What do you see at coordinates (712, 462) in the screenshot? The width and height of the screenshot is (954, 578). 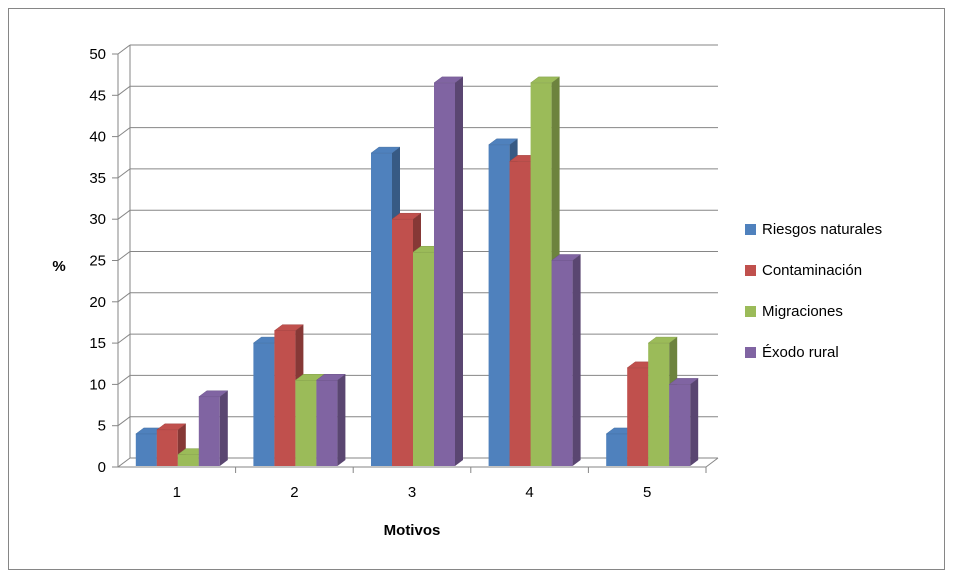 I see `floor-right-edge` at bounding box center [712, 462].